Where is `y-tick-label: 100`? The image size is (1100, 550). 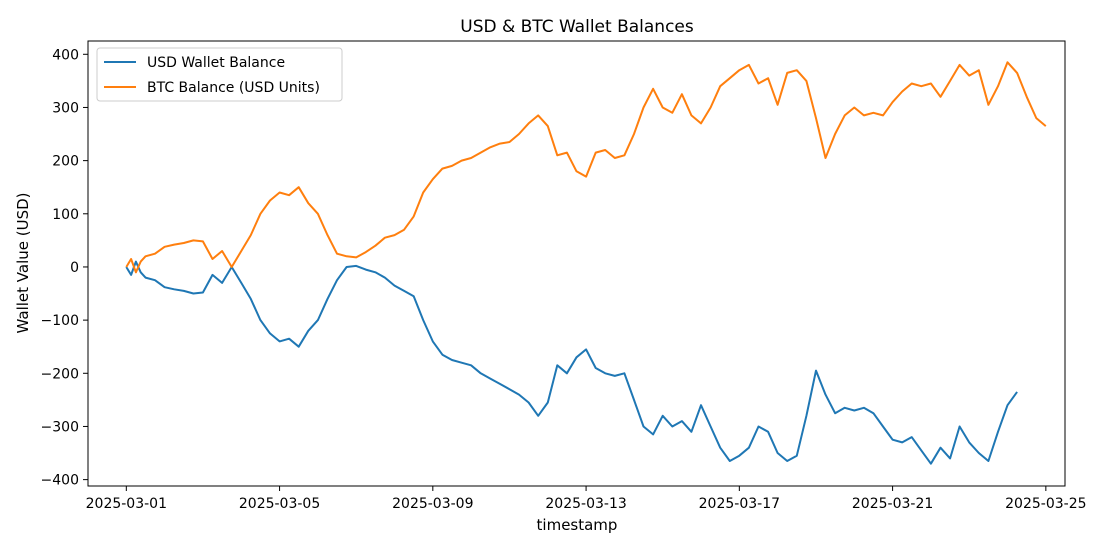
y-tick-label: 100 is located at coordinates (65, 215).